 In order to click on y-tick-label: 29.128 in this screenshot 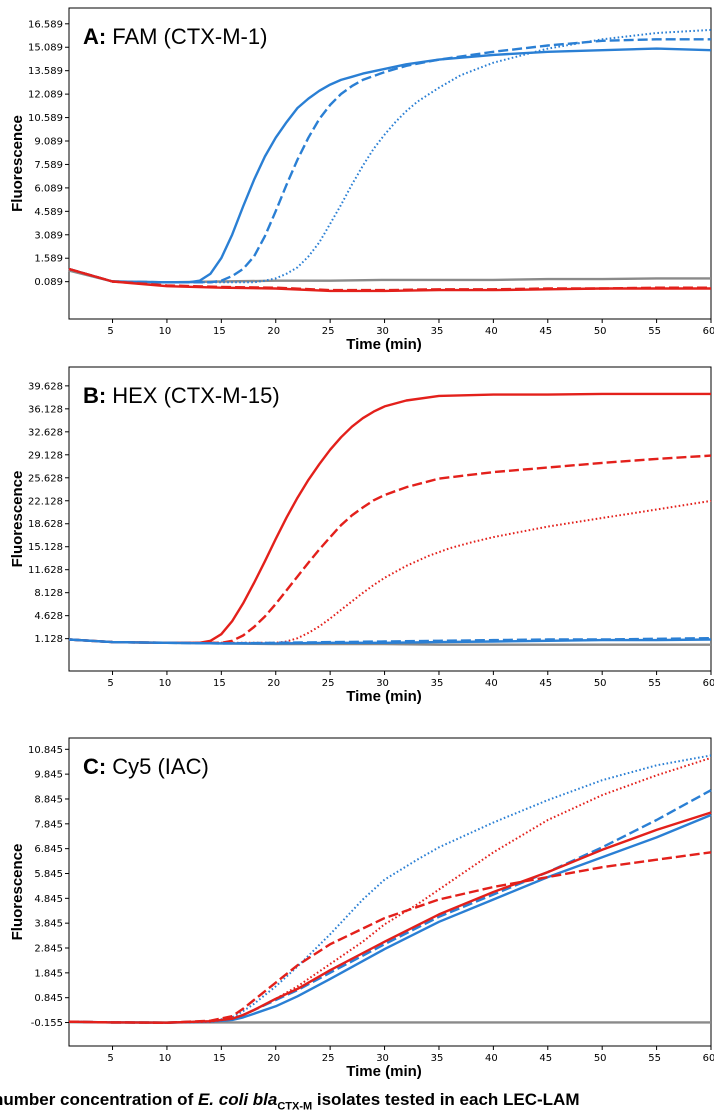, I will do `click(45, 455)`.